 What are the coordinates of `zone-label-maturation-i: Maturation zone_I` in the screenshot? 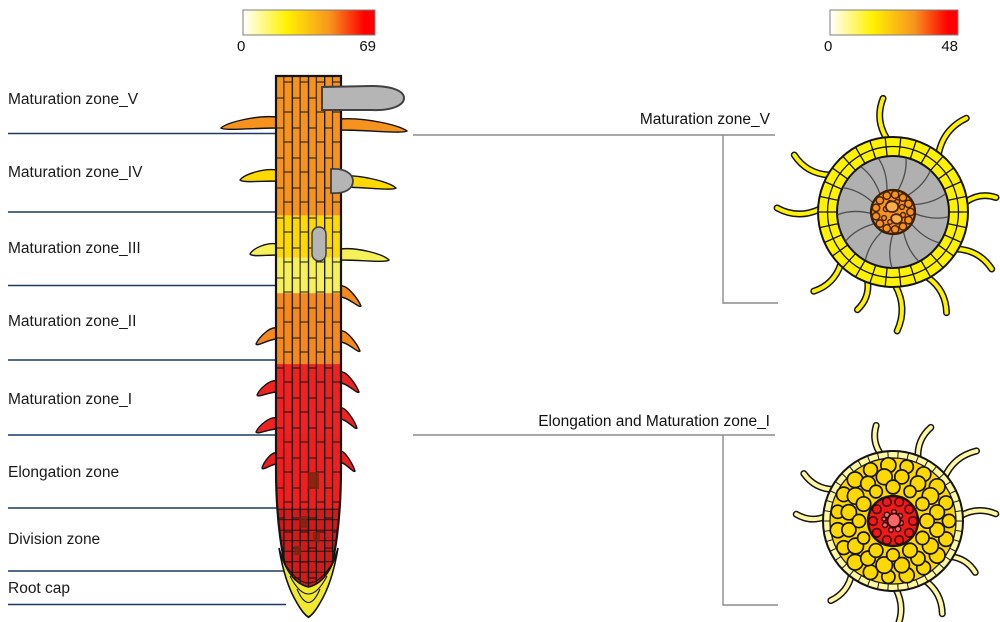 It's located at (70, 399).